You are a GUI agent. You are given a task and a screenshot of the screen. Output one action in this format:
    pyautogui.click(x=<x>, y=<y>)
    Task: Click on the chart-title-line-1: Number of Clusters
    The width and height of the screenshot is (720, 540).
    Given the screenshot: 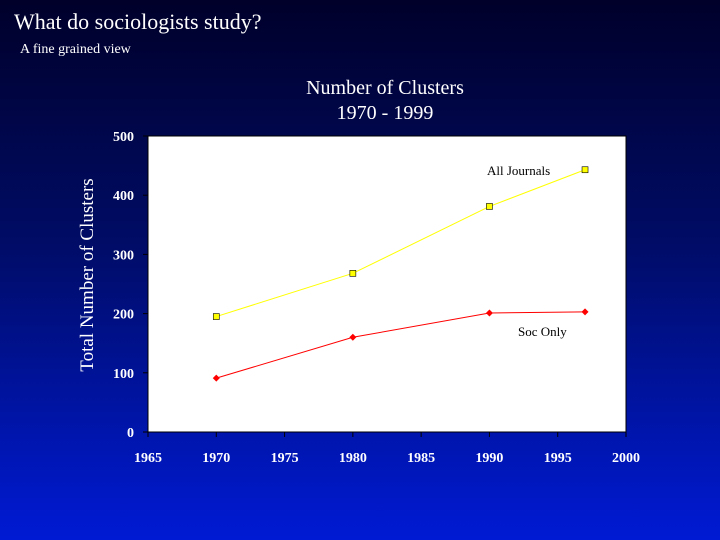 What is the action you would take?
    pyautogui.click(x=385, y=88)
    